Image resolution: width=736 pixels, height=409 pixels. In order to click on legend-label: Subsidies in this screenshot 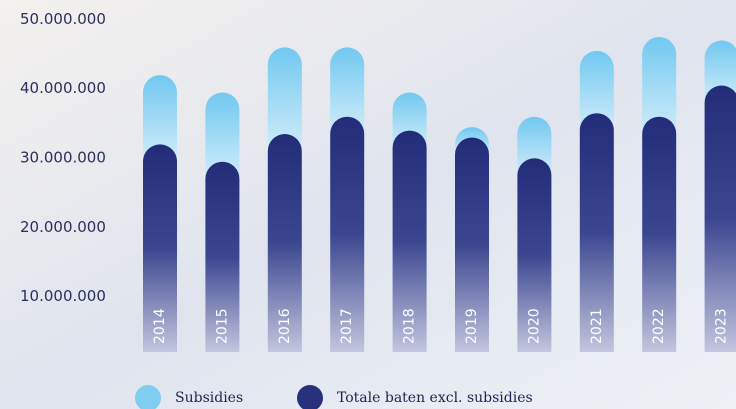, I will do `click(209, 398)`.